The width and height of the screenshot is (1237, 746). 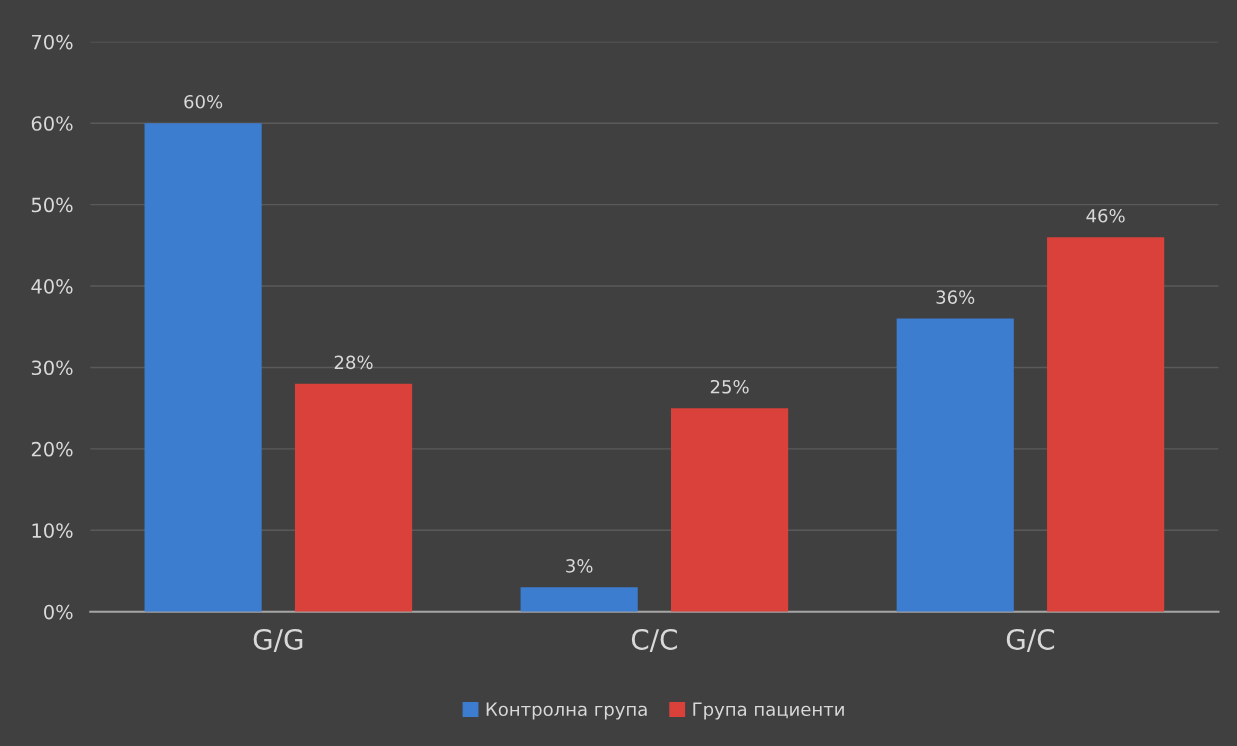 What do you see at coordinates (52, 530) in the screenshot?
I see `y-tick-label: 10%` at bounding box center [52, 530].